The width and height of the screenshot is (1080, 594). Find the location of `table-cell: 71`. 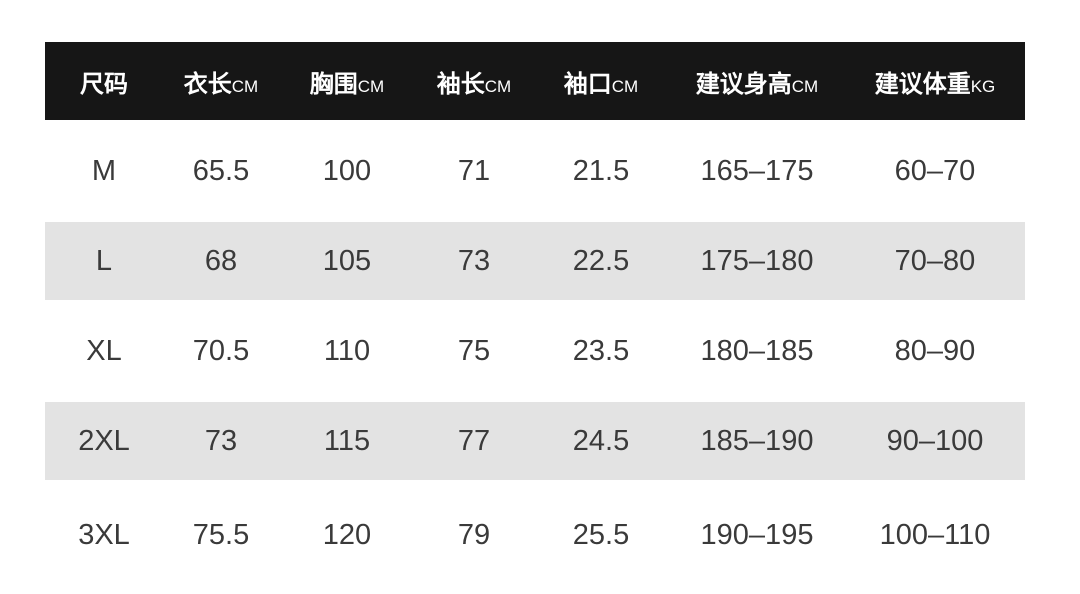

table-cell: 71 is located at coordinates (474, 170).